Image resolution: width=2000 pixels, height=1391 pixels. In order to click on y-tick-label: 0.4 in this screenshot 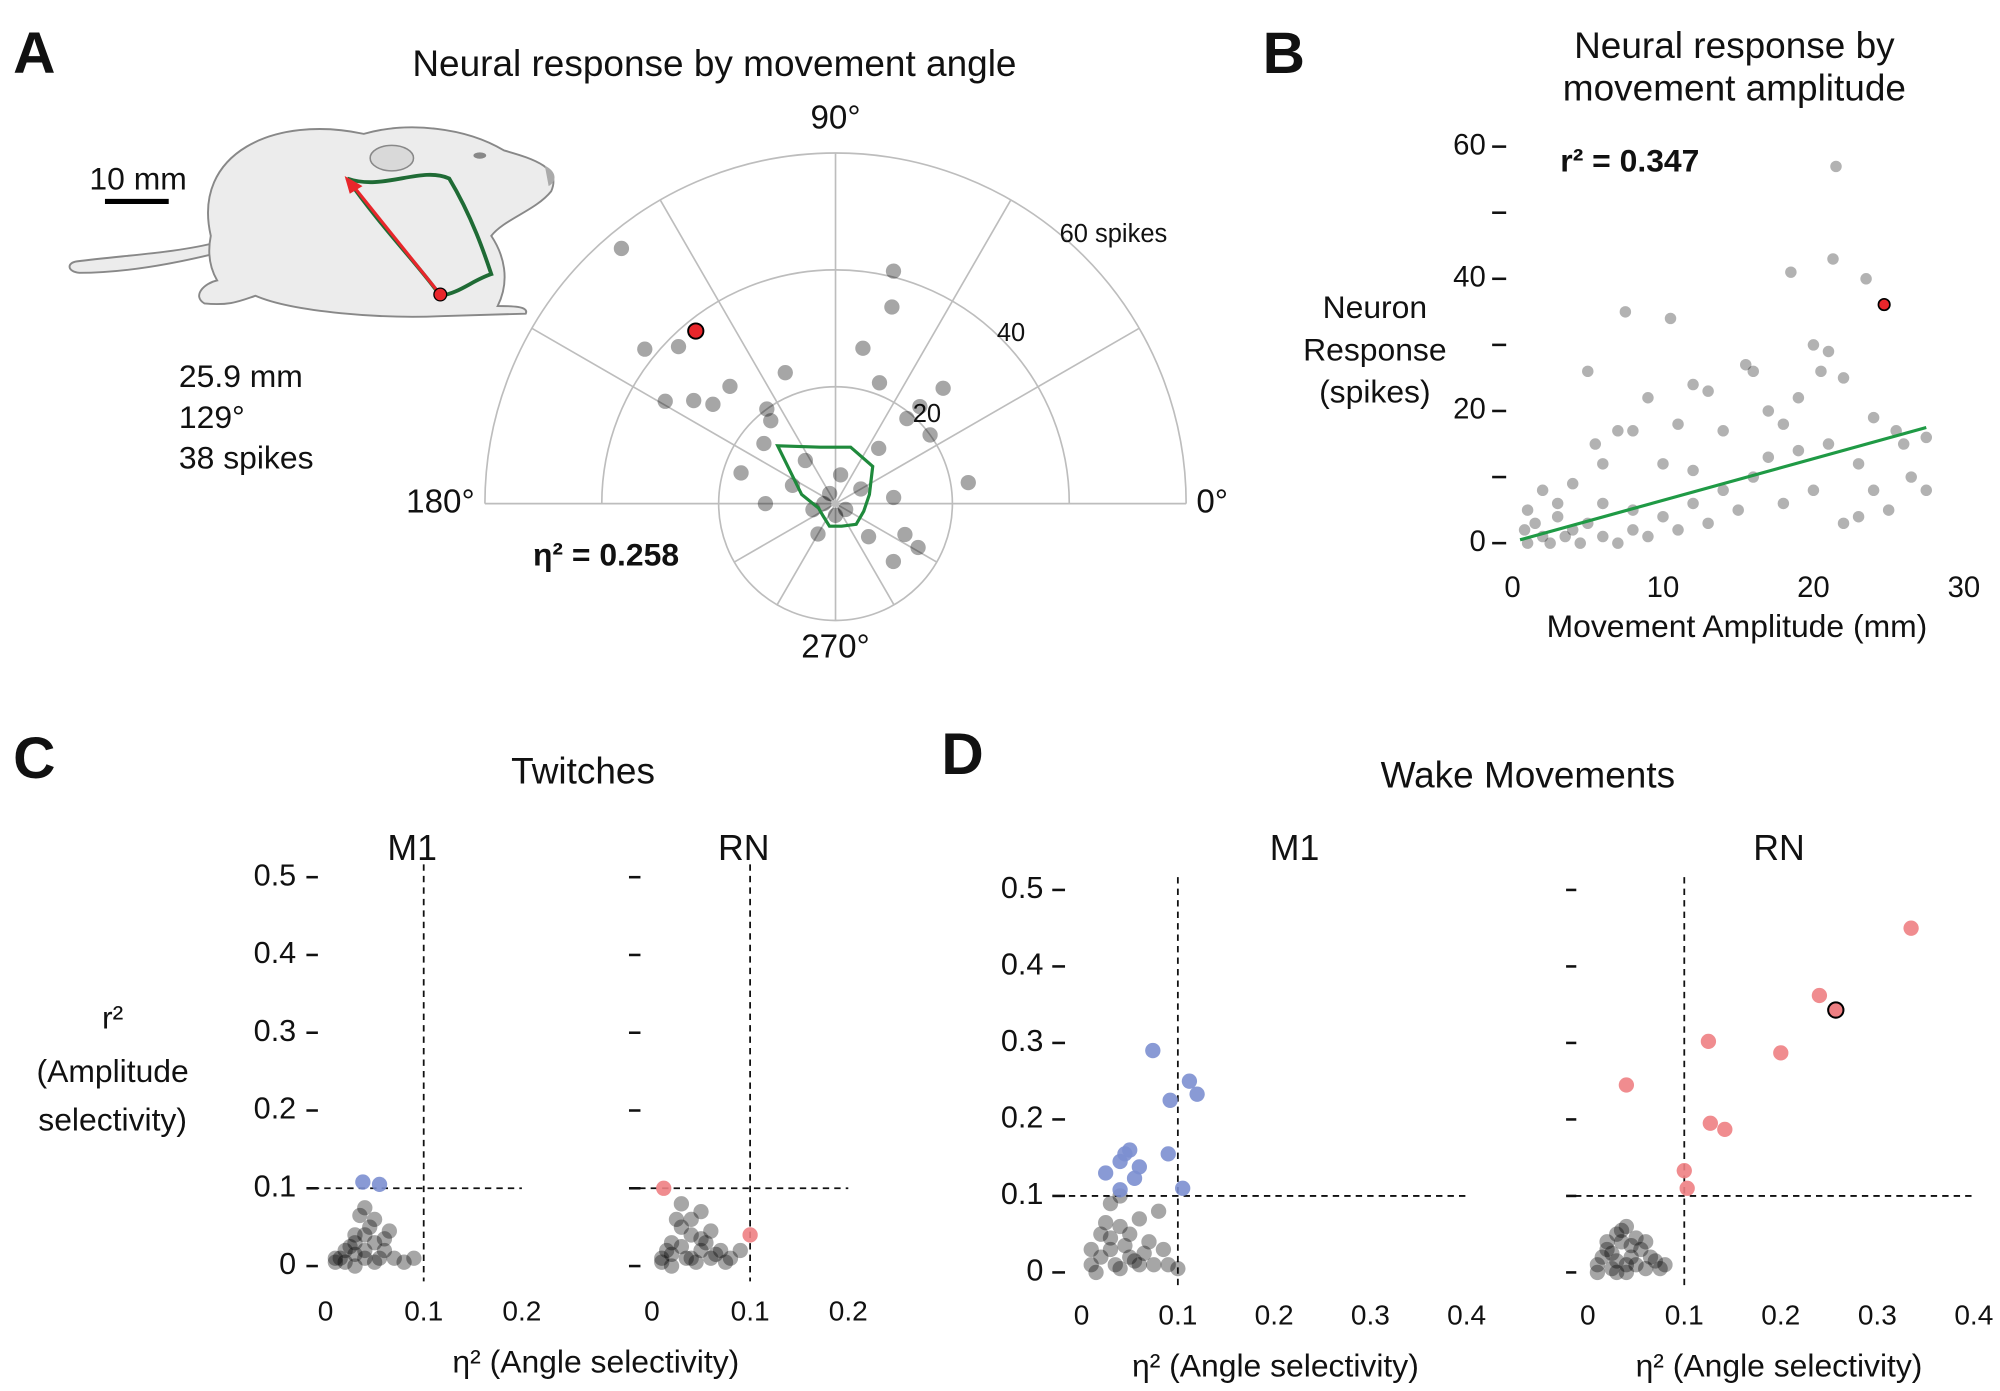, I will do `click(275, 953)`.